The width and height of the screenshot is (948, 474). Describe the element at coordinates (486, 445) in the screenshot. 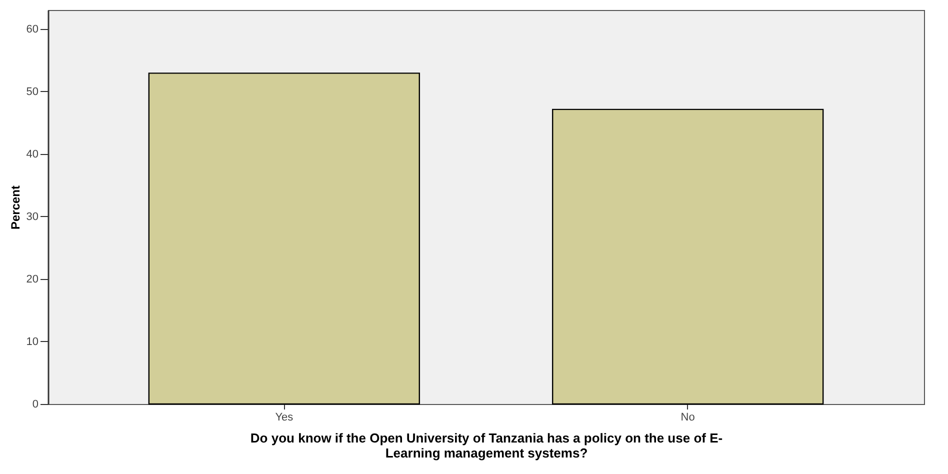

I see `x-axis-title: Do you know if the Open University of Tanzania has a policy on the use of E-Learning management systems?` at that location.